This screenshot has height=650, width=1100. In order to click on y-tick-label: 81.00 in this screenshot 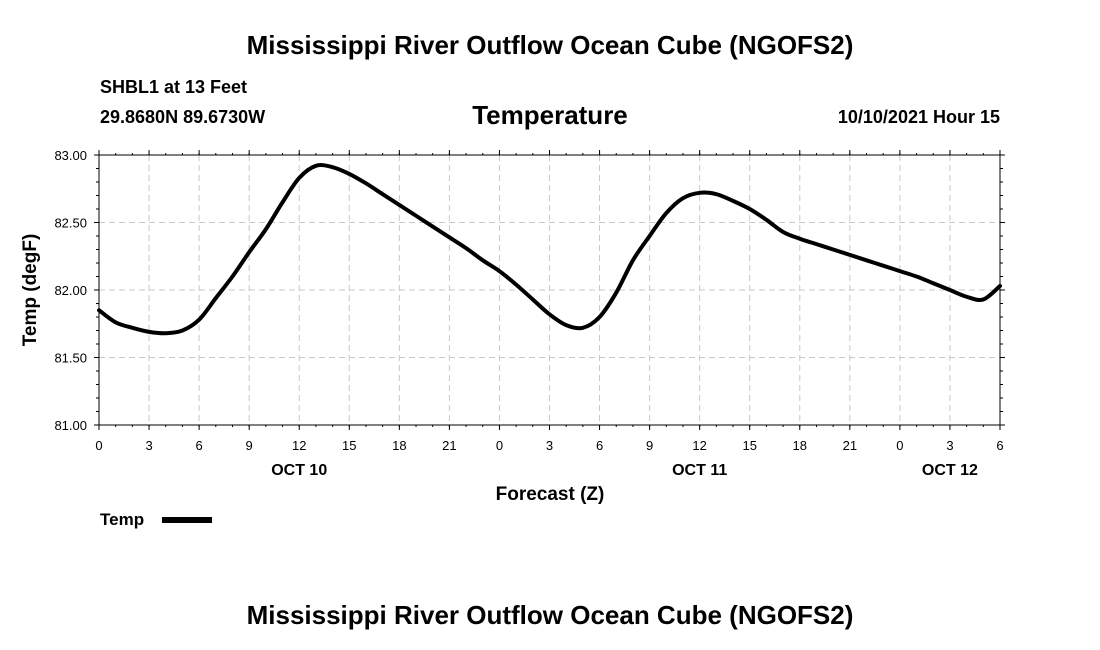, I will do `click(70, 425)`.